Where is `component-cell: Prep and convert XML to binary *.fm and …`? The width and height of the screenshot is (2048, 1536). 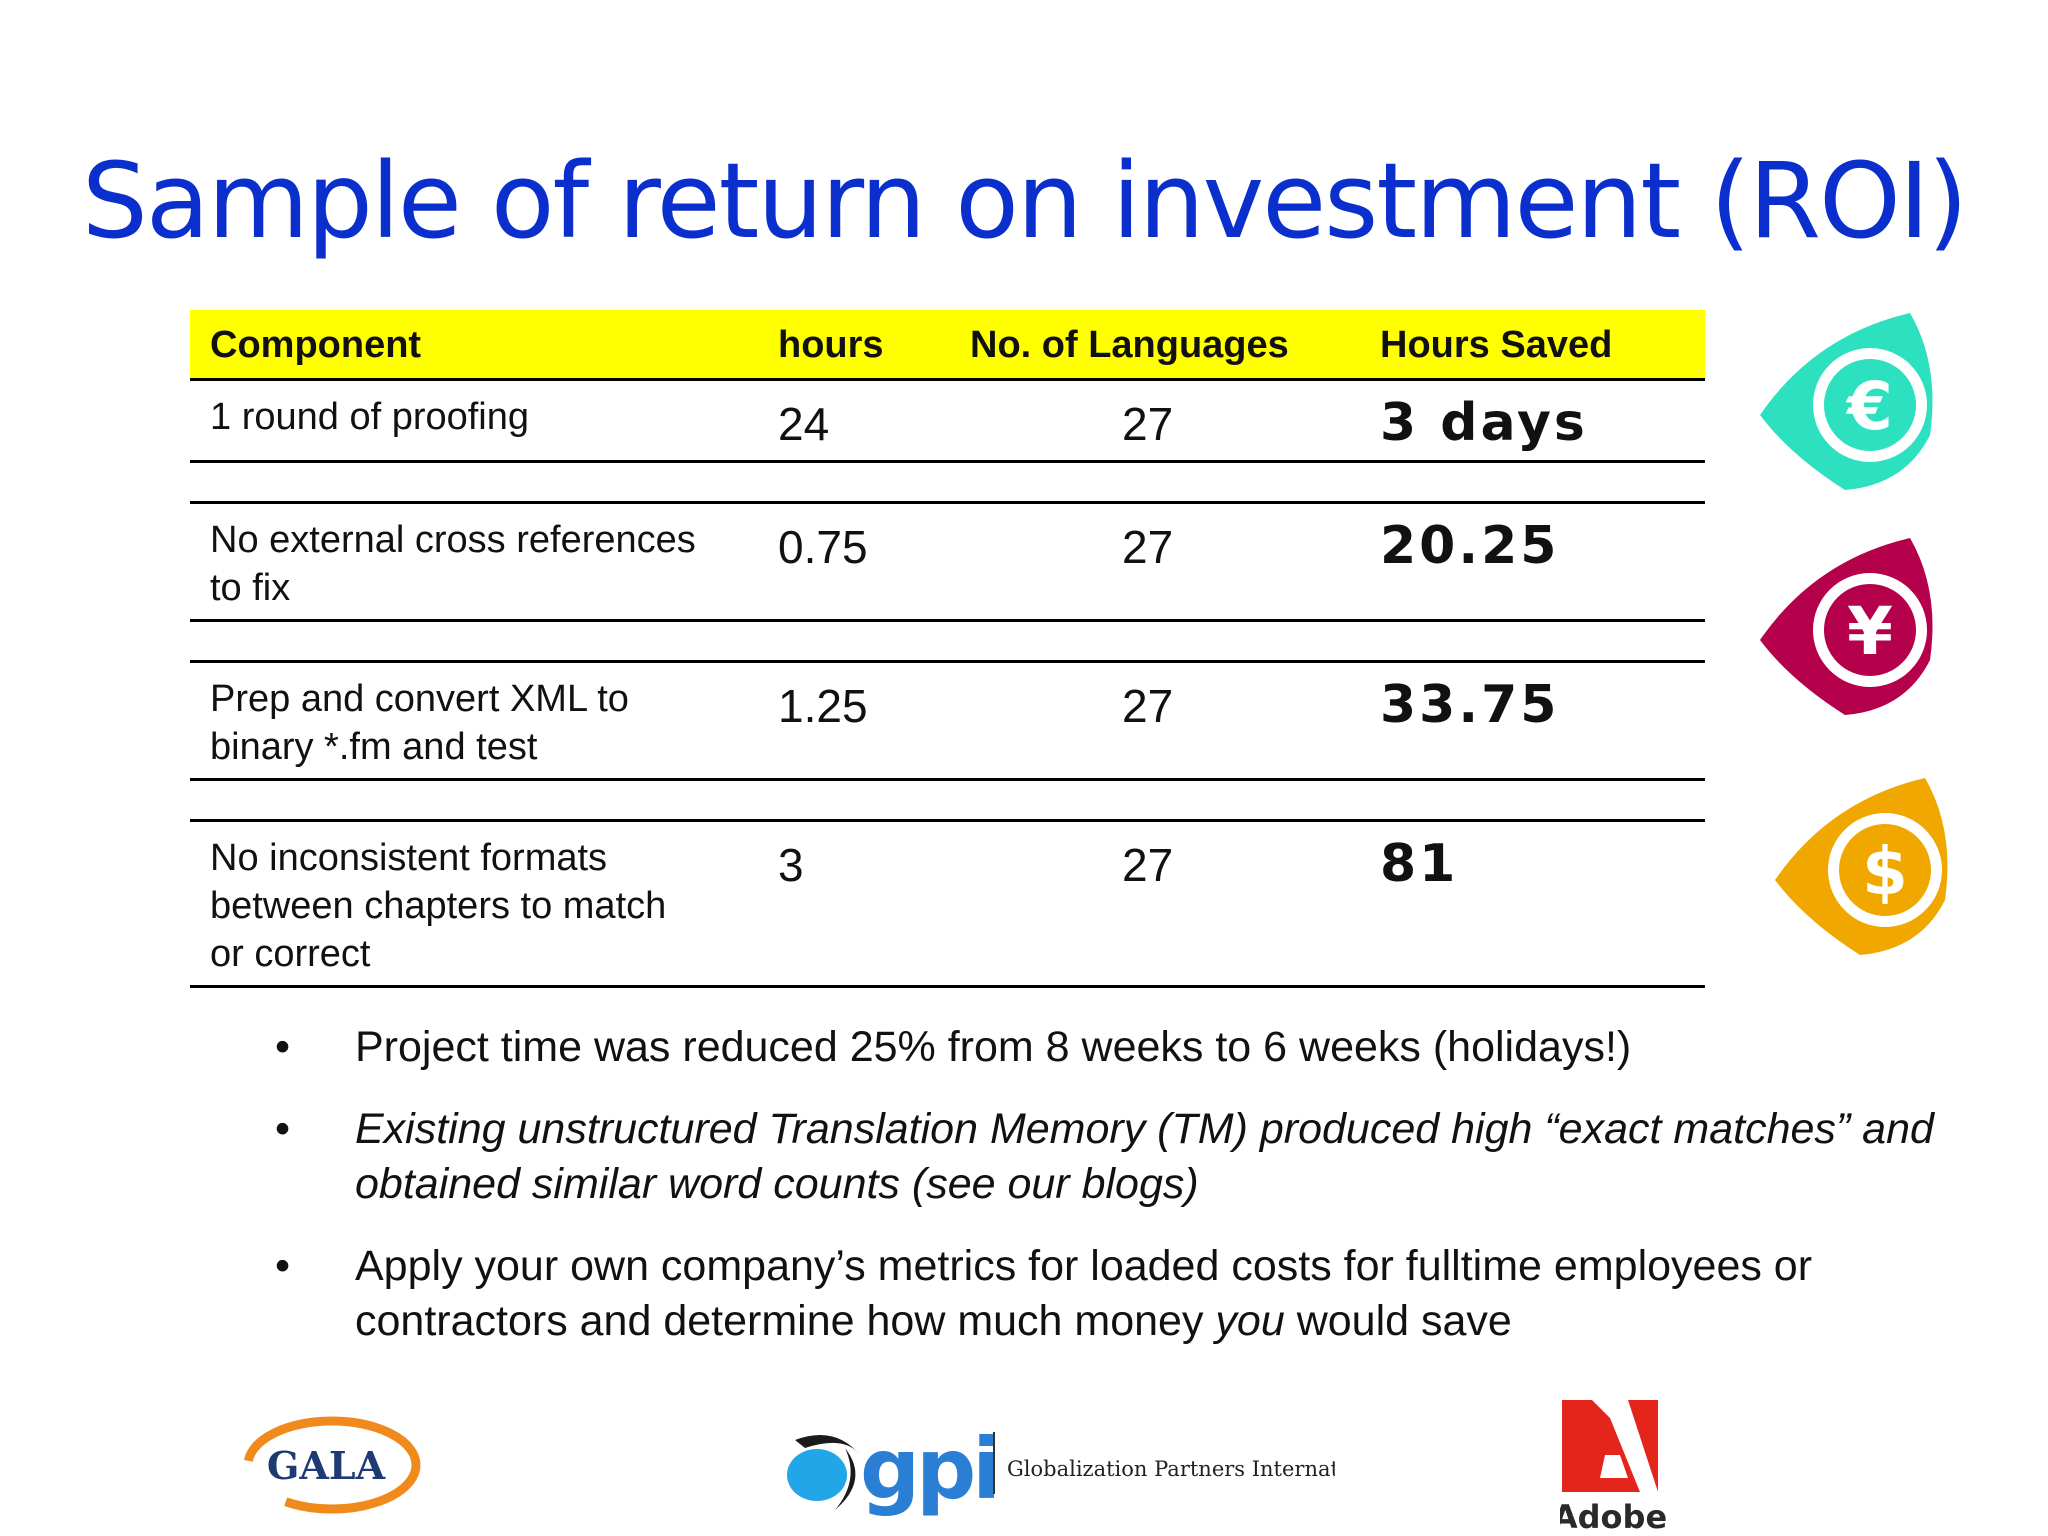 component-cell: Prep and convert XML to binary *.fm and … is located at coordinates (419, 723).